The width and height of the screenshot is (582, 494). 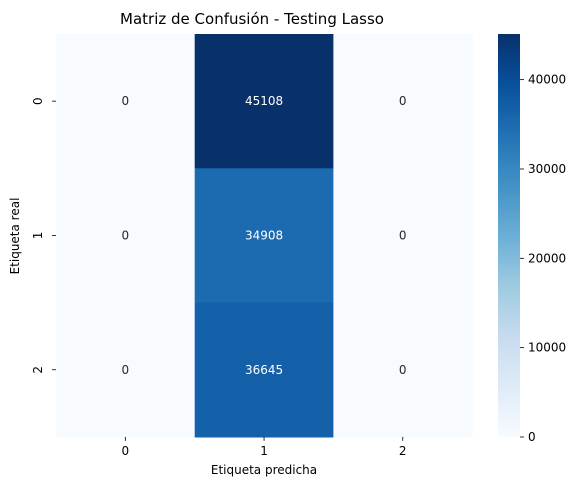 What do you see at coordinates (15, 236) in the screenshot?
I see `y-axis-label: Etiqueta real` at bounding box center [15, 236].